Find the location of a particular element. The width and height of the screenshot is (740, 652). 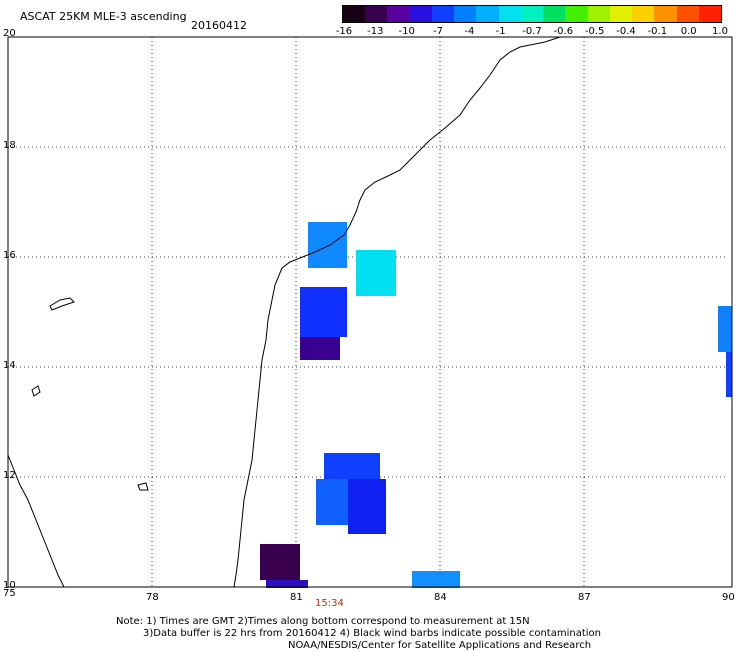

x-tick-75: 75 is located at coordinates (9, 593).